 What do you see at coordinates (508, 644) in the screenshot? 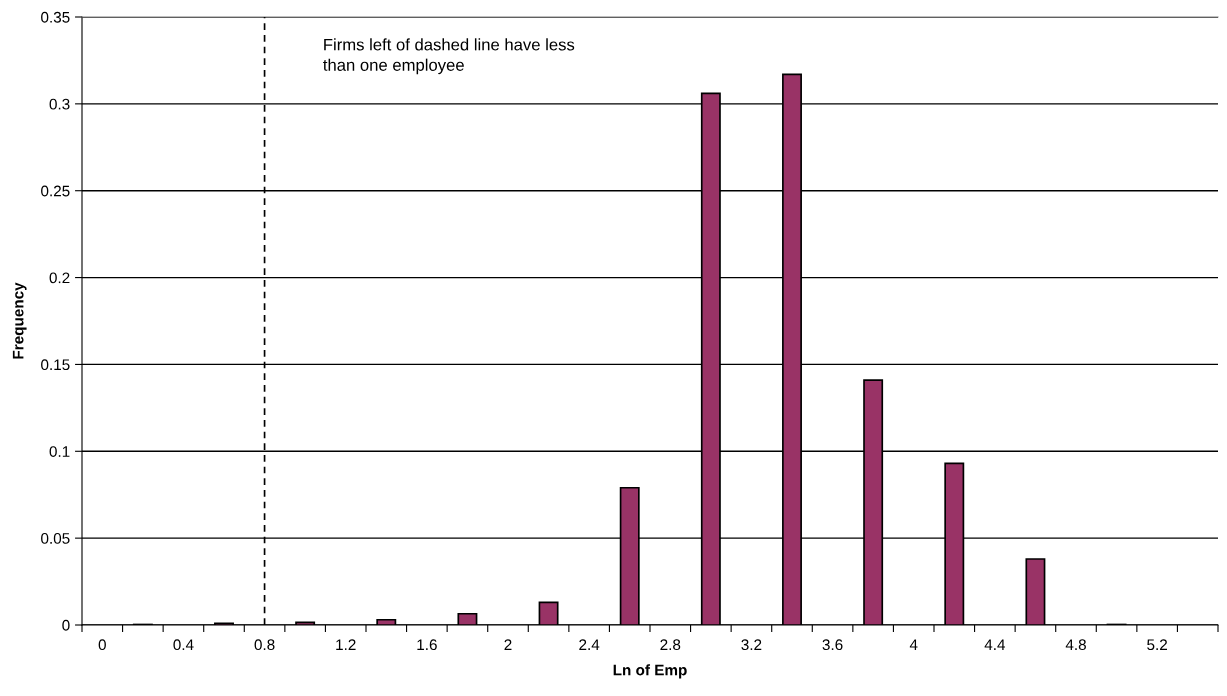
I see `x-tick-label: 2` at bounding box center [508, 644].